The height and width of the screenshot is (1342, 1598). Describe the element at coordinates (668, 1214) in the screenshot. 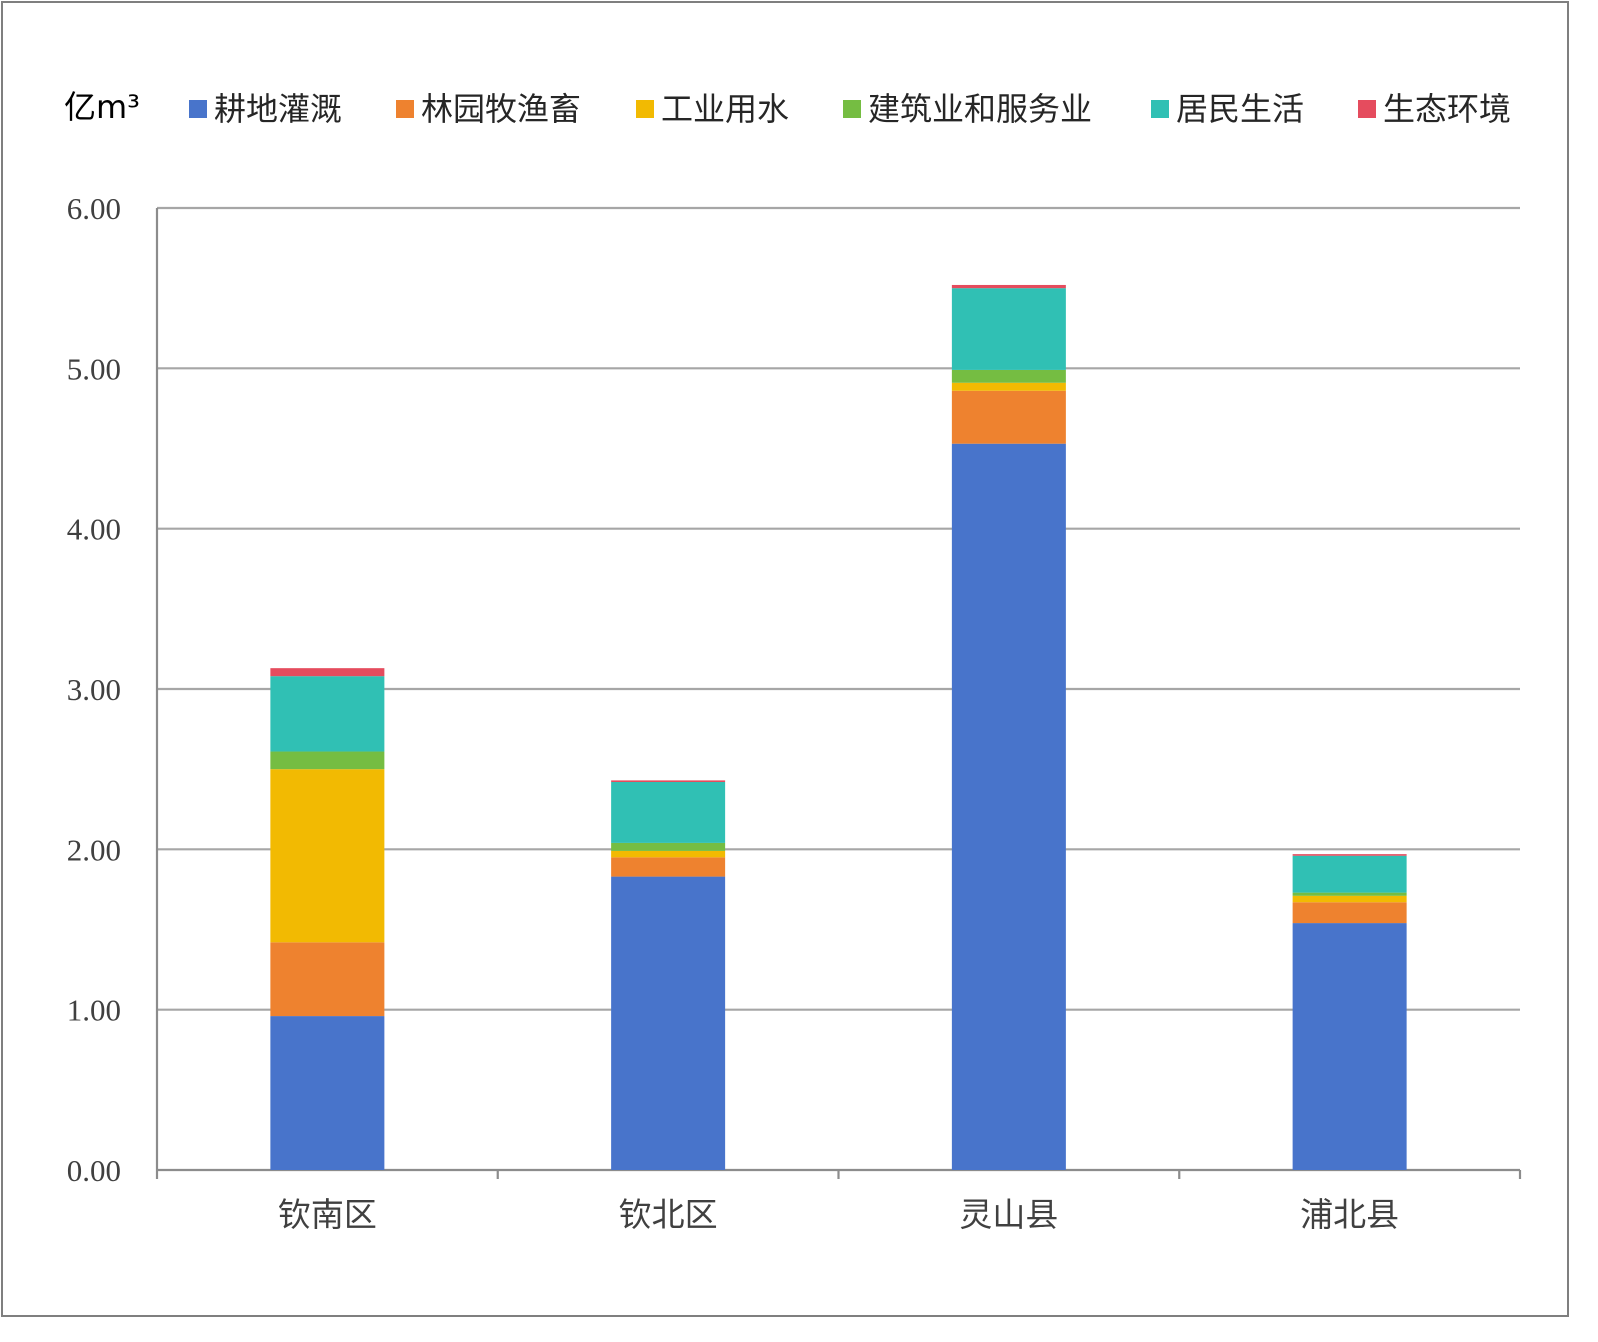

I see `x-category-label: 钦北区` at that location.